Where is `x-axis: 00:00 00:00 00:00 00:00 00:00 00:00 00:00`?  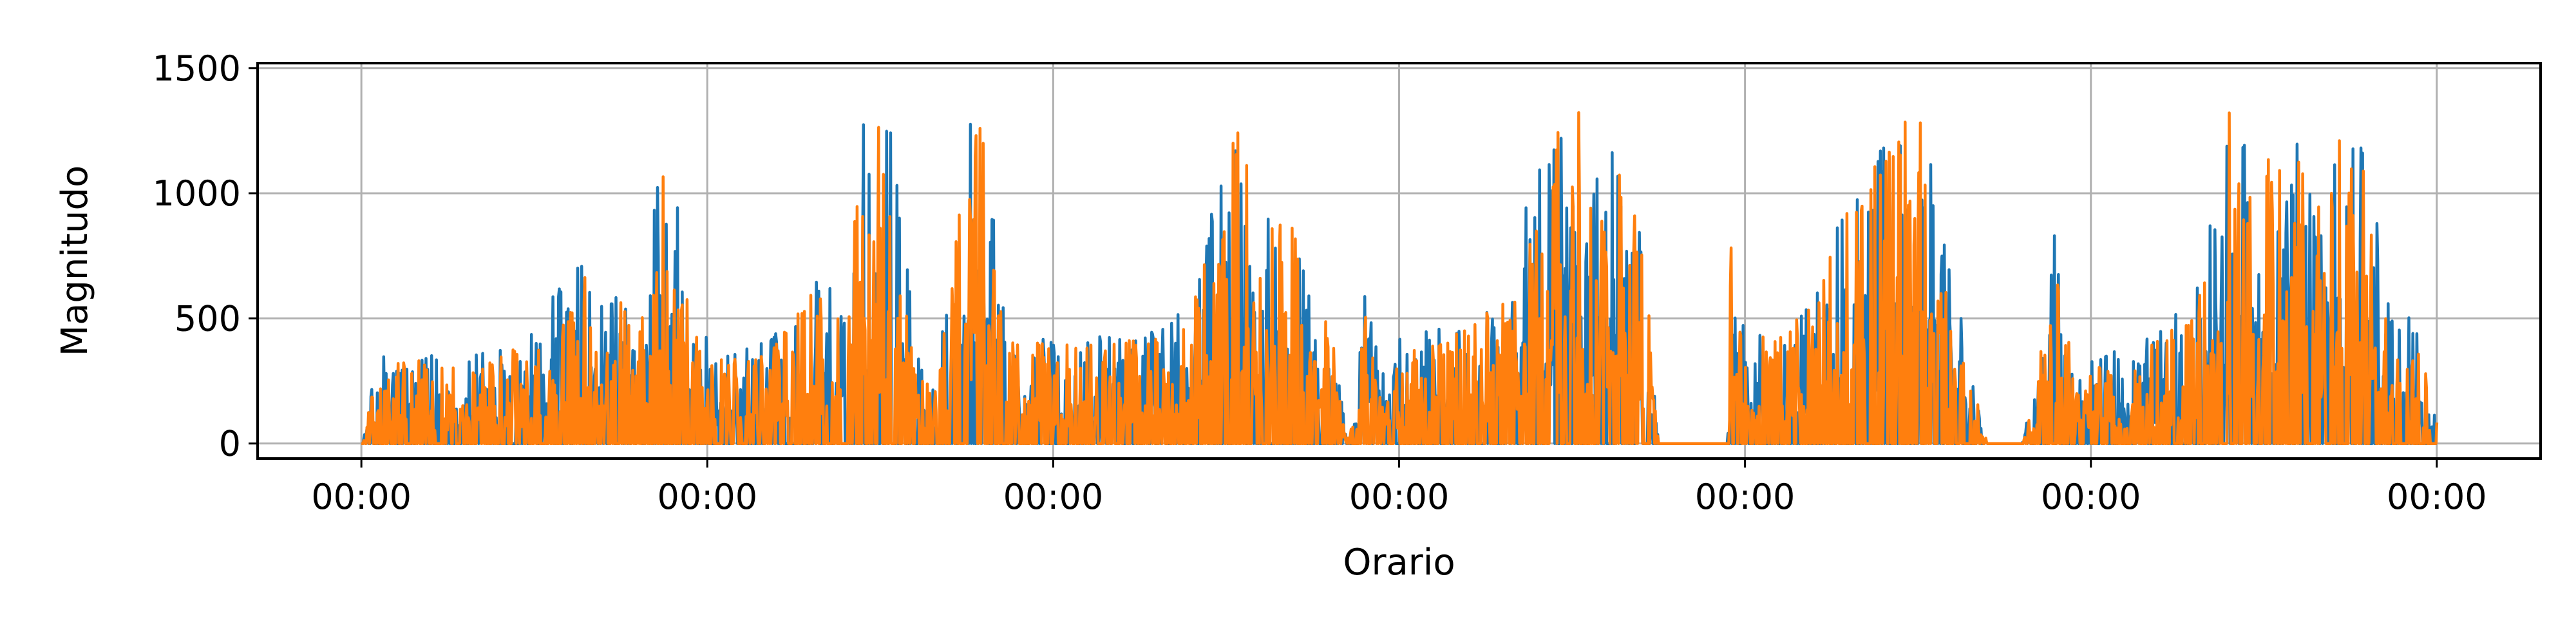
x-axis: 00:00 00:00 00:00 00:00 00:00 00:00 00:00 is located at coordinates (1399, 488).